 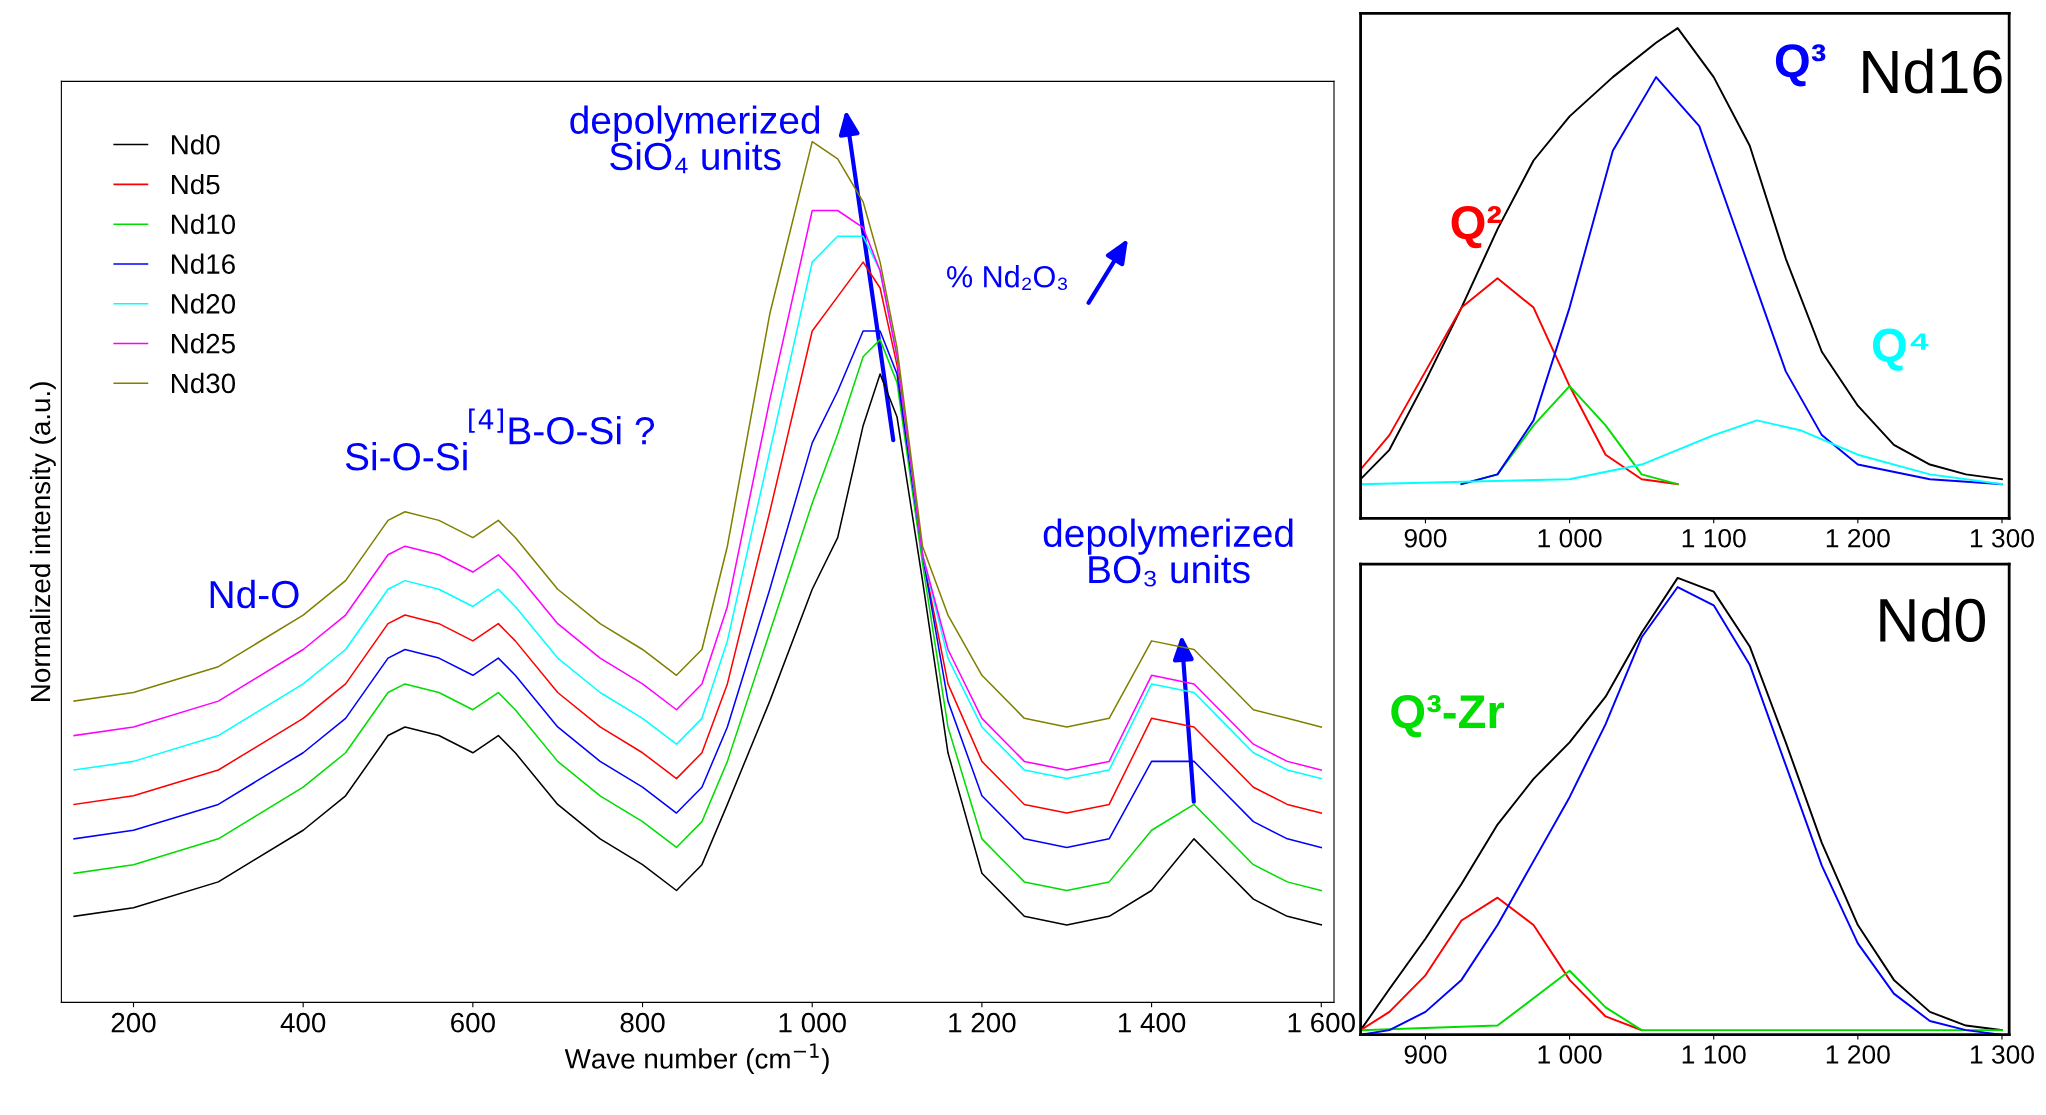 What do you see at coordinates (1900, 349) in the screenshot?
I see `series-label: Q⁴` at bounding box center [1900, 349].